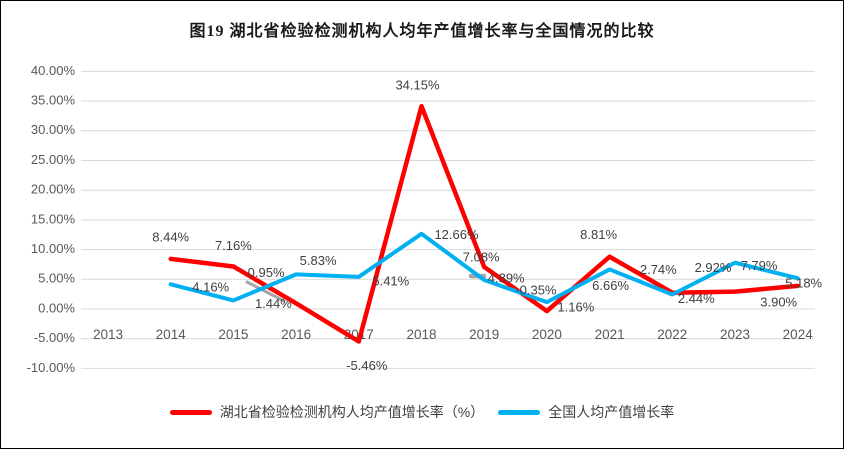 This screenshot has height=449, width=844. What do you see at coordinates (598, 234) in the screenshot?
I see `data-label-series-0: 8.81%` at bounding box center [598, 234].